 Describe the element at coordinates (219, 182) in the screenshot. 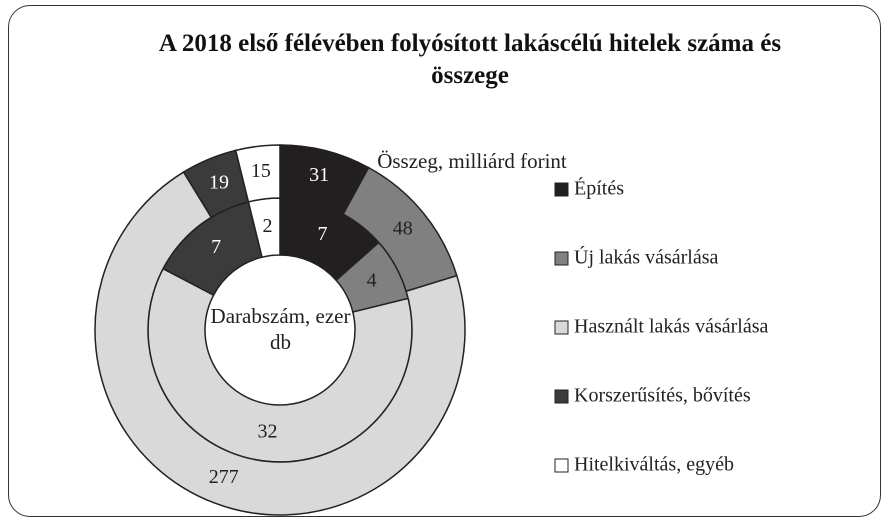

I see `value-label: 19` at that location.